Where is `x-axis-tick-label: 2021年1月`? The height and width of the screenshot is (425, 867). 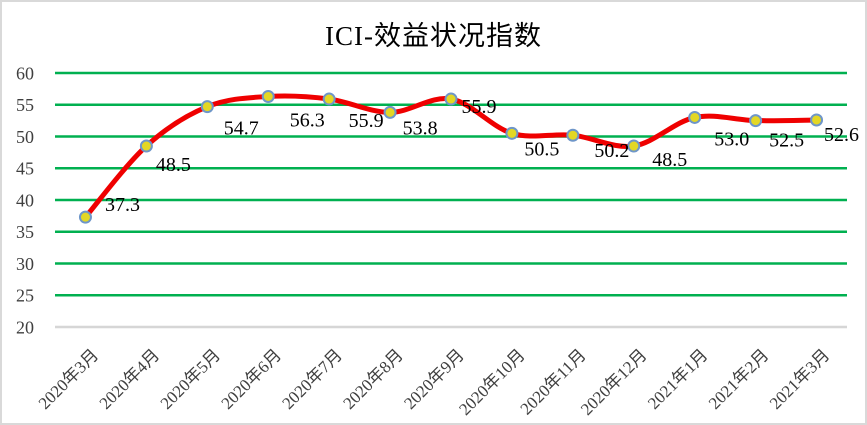
x-axis-tick-label: 2021年1月 is located at coordinates (678, 379).